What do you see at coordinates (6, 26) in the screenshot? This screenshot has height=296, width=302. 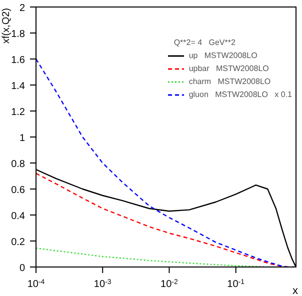 I see `y-axis-title: xf(x,Q2)` at bounding box center [6, 26].